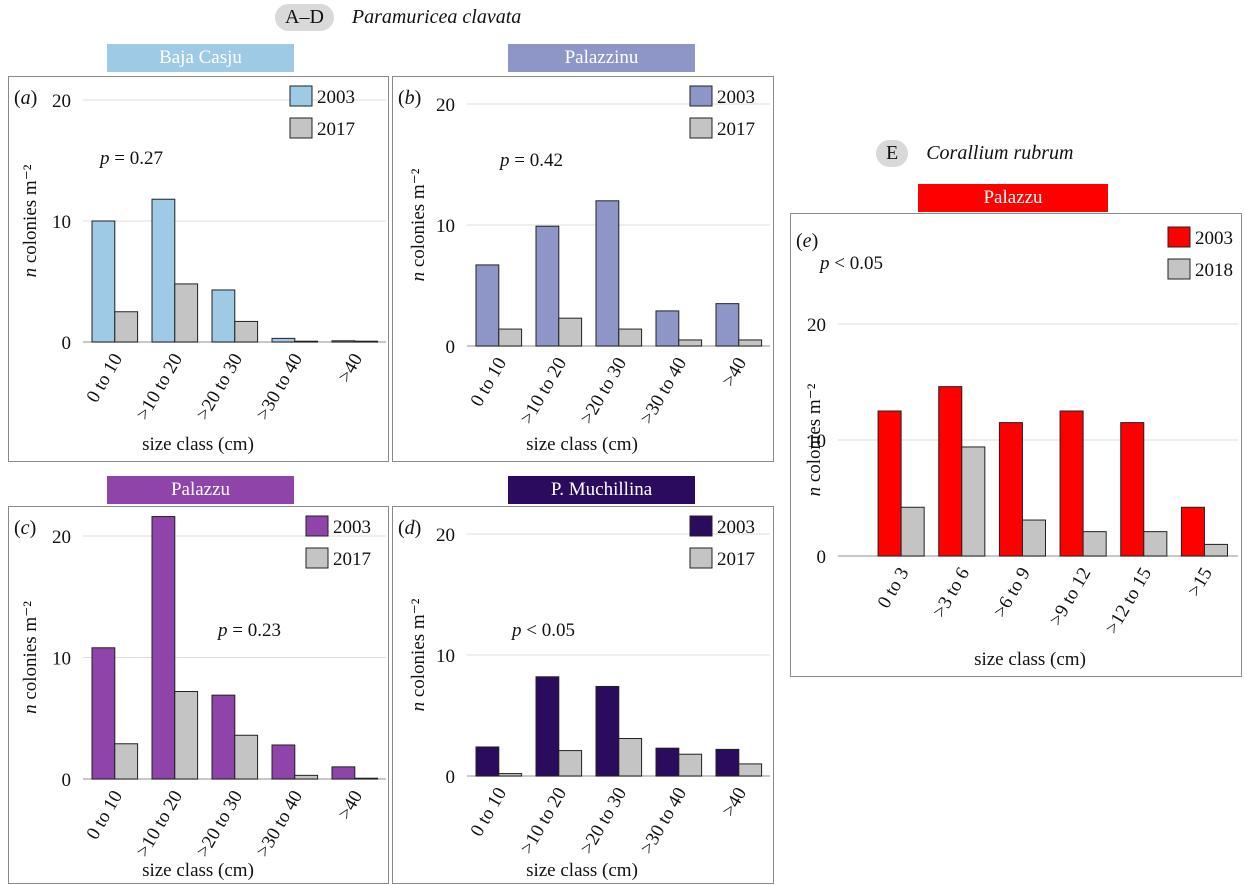 This screenshot has width=1245, height=885. What do you see at coordinates (25, 528) in the screenshot?
I see `panel-label: (c)` at bounding box center [25, 528].